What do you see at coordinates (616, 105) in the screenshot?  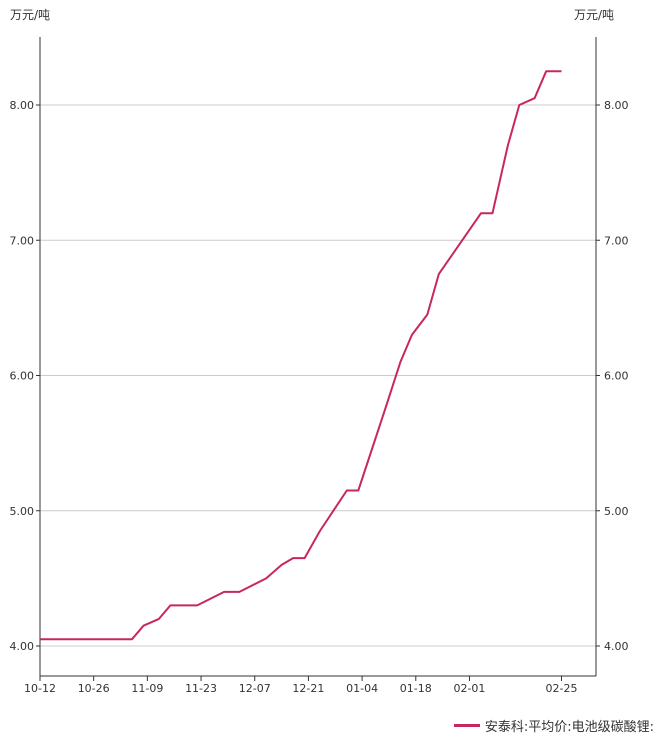 I see `y-tick-label-right: 8.00` at bounding box center [616, 105].